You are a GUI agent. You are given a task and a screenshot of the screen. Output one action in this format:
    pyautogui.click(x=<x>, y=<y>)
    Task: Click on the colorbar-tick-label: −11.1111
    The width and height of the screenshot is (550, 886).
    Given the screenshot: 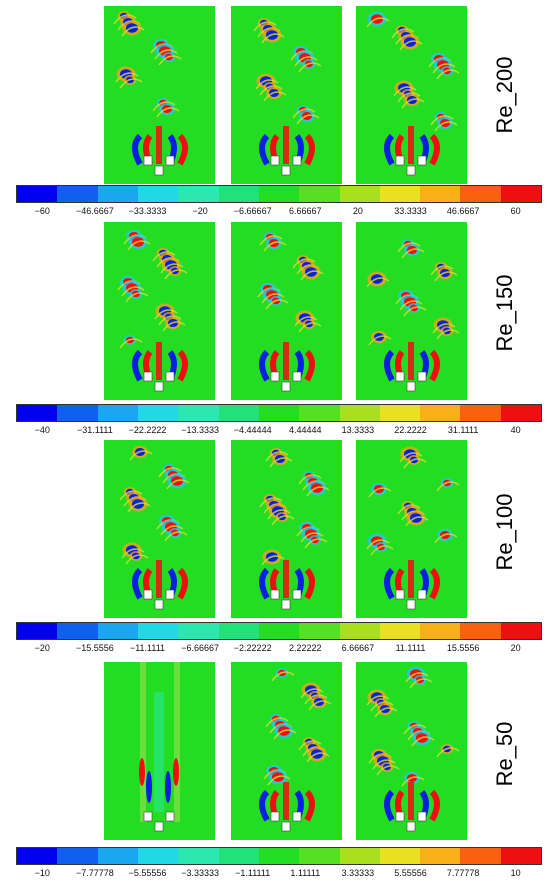 What is the action you would take?
    pyautogui.click(x=147, y=648)
    